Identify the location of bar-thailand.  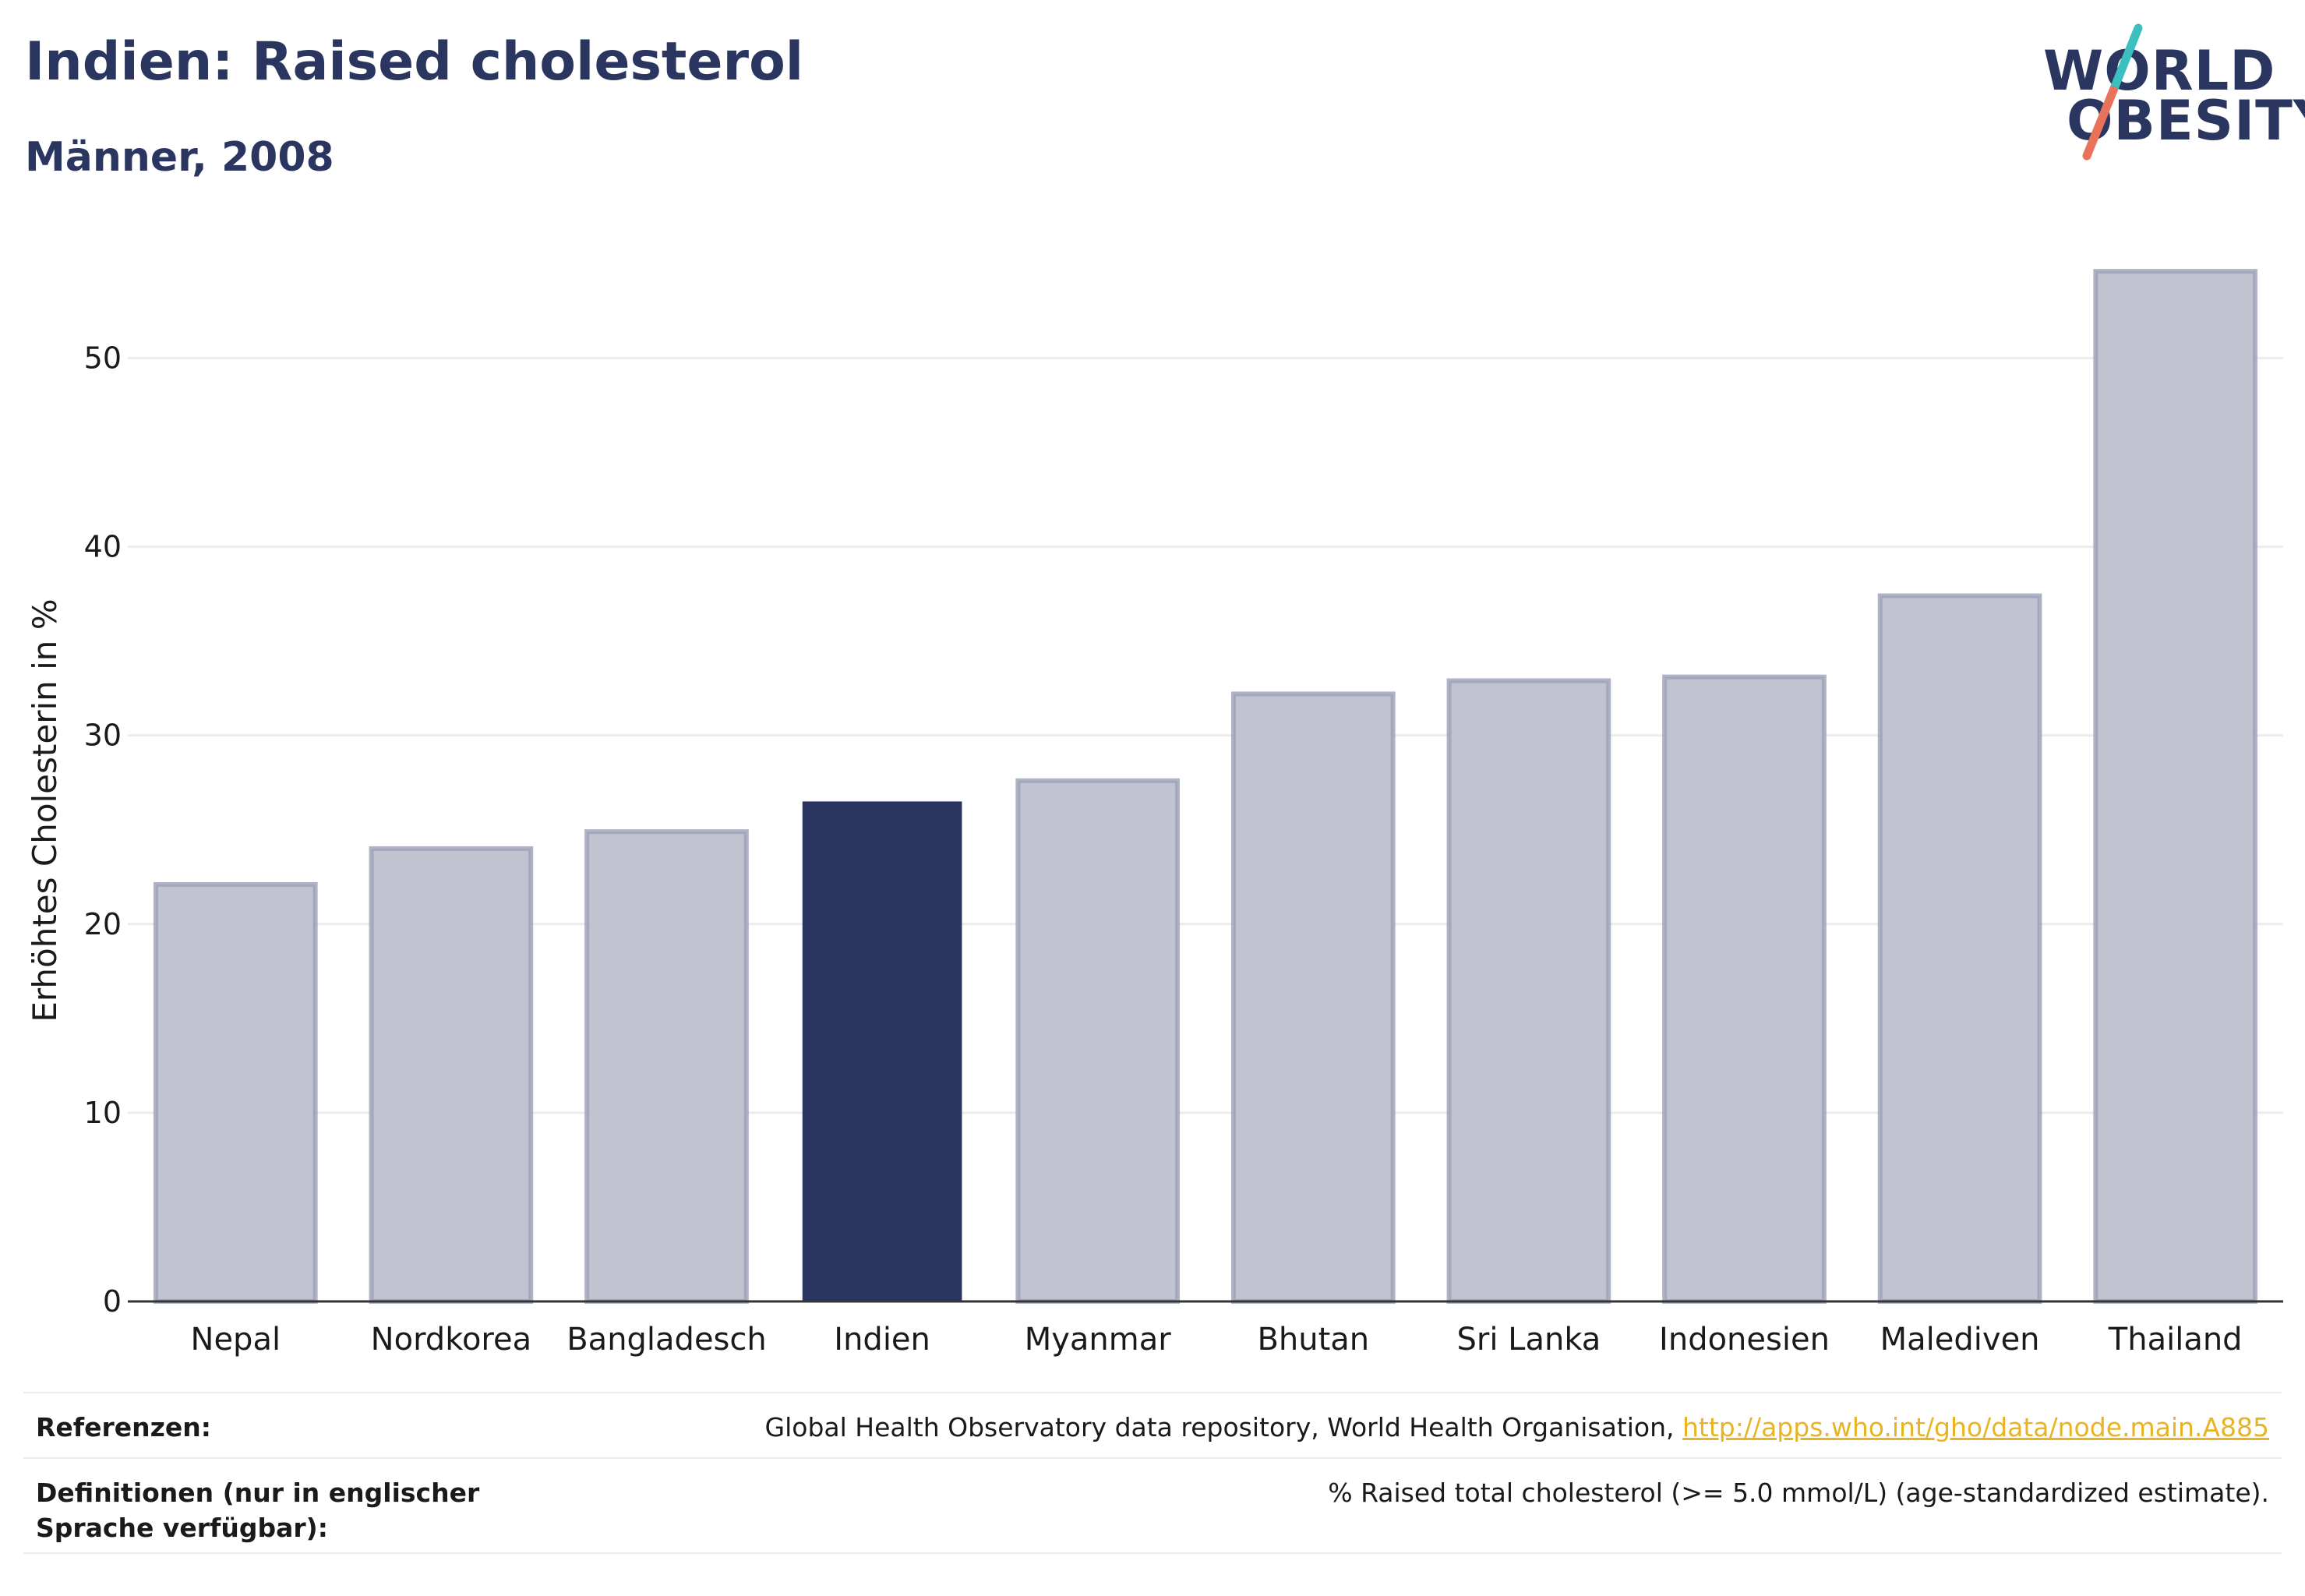
(2175, 787).